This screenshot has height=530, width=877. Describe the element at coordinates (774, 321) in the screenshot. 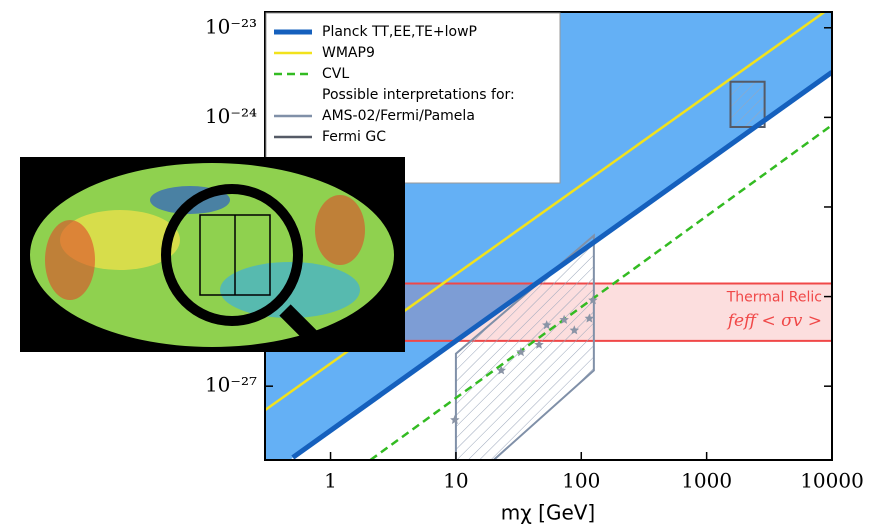

I see `band-sublabel: feff < σv >` at that location.